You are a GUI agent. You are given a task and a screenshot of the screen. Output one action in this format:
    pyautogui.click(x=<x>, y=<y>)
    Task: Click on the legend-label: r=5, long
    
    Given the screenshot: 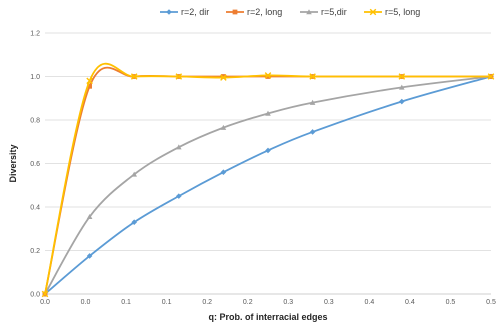 What is the action you would take?
    pyautogui.click(x=402, y=12)
    